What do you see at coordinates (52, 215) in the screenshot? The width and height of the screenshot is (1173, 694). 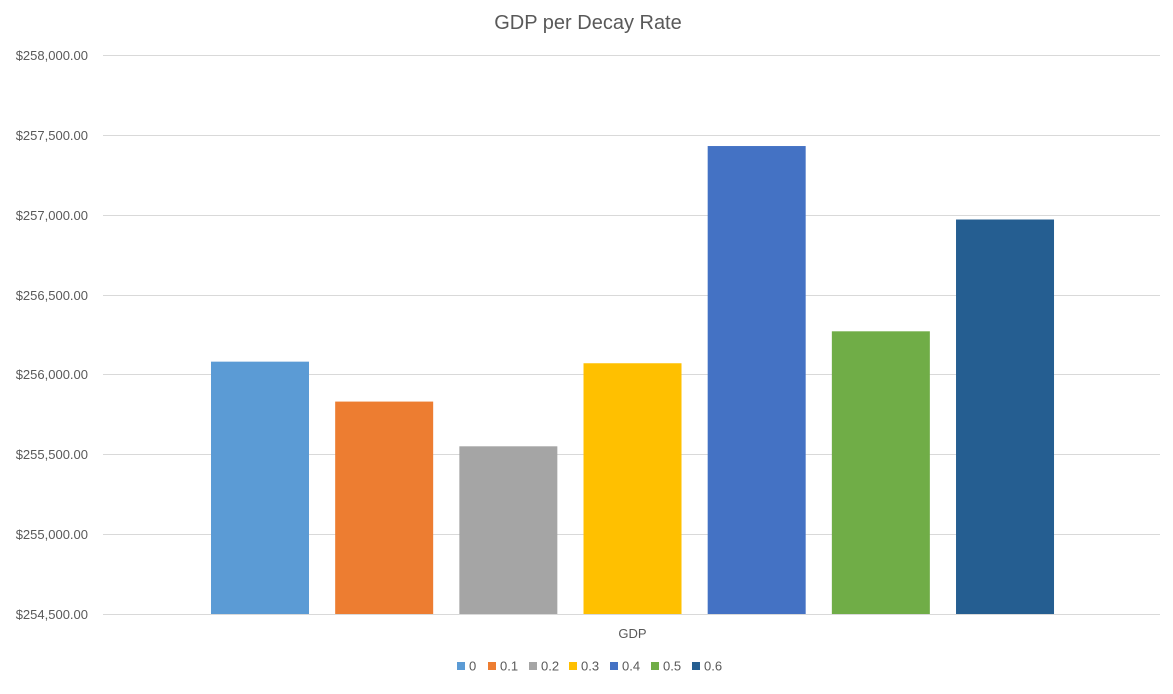 I see `y-tick-label: $257,000.00` at bounding box center [52, 215].